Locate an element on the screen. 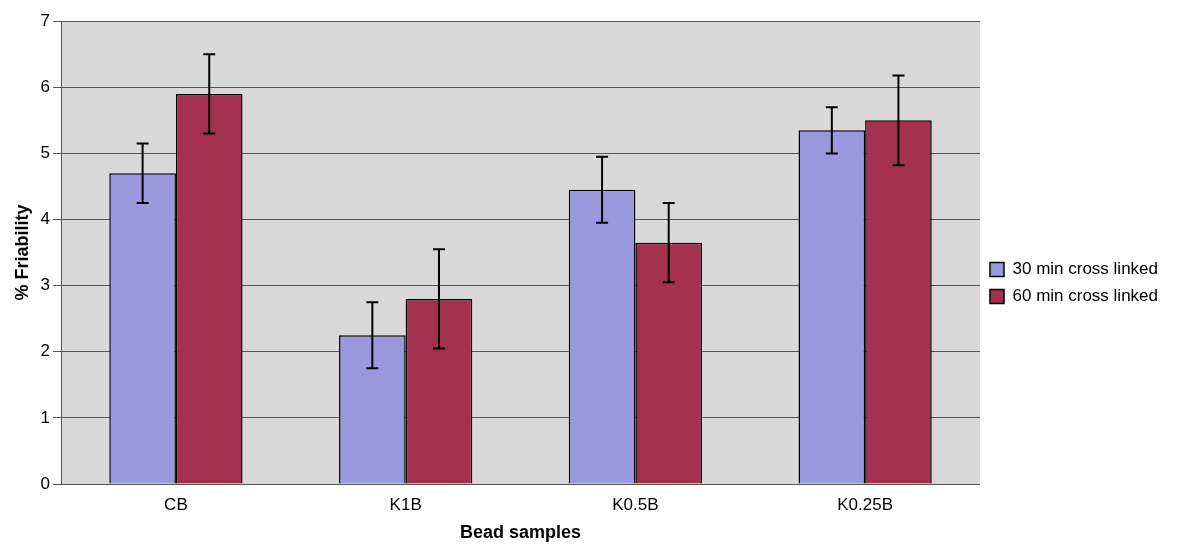  y-tick-label: 6 is located at coordinates (45, 86).